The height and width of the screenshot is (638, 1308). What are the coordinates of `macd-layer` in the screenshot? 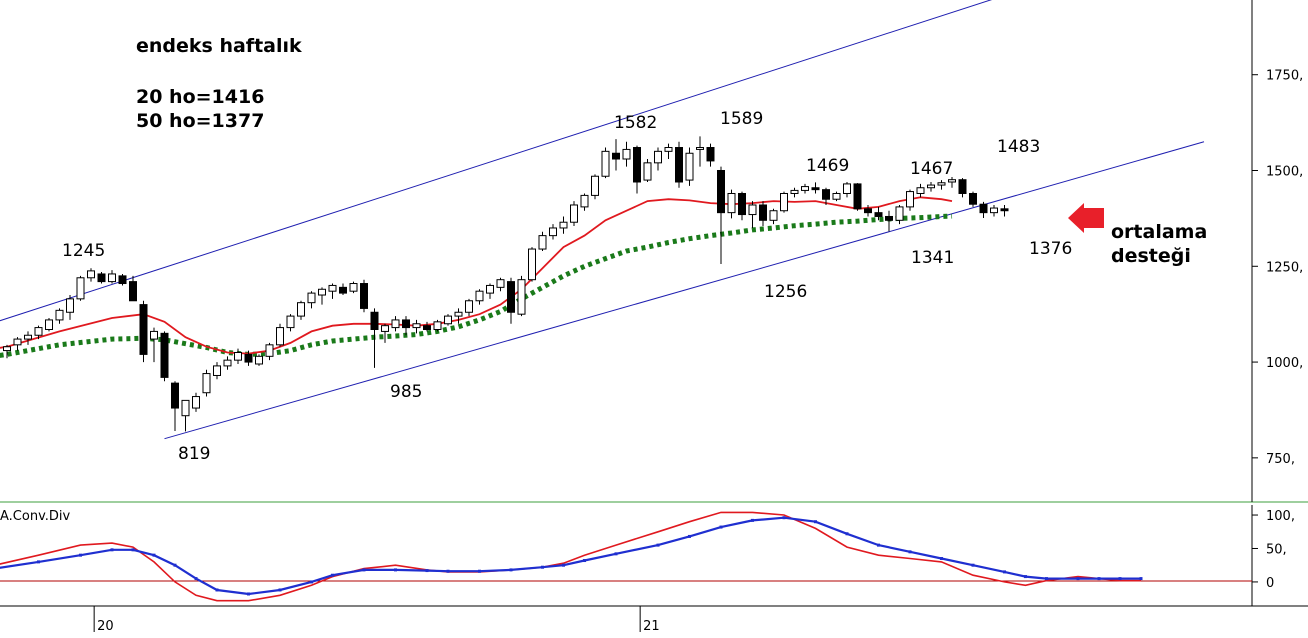 It's located at (571, 556).